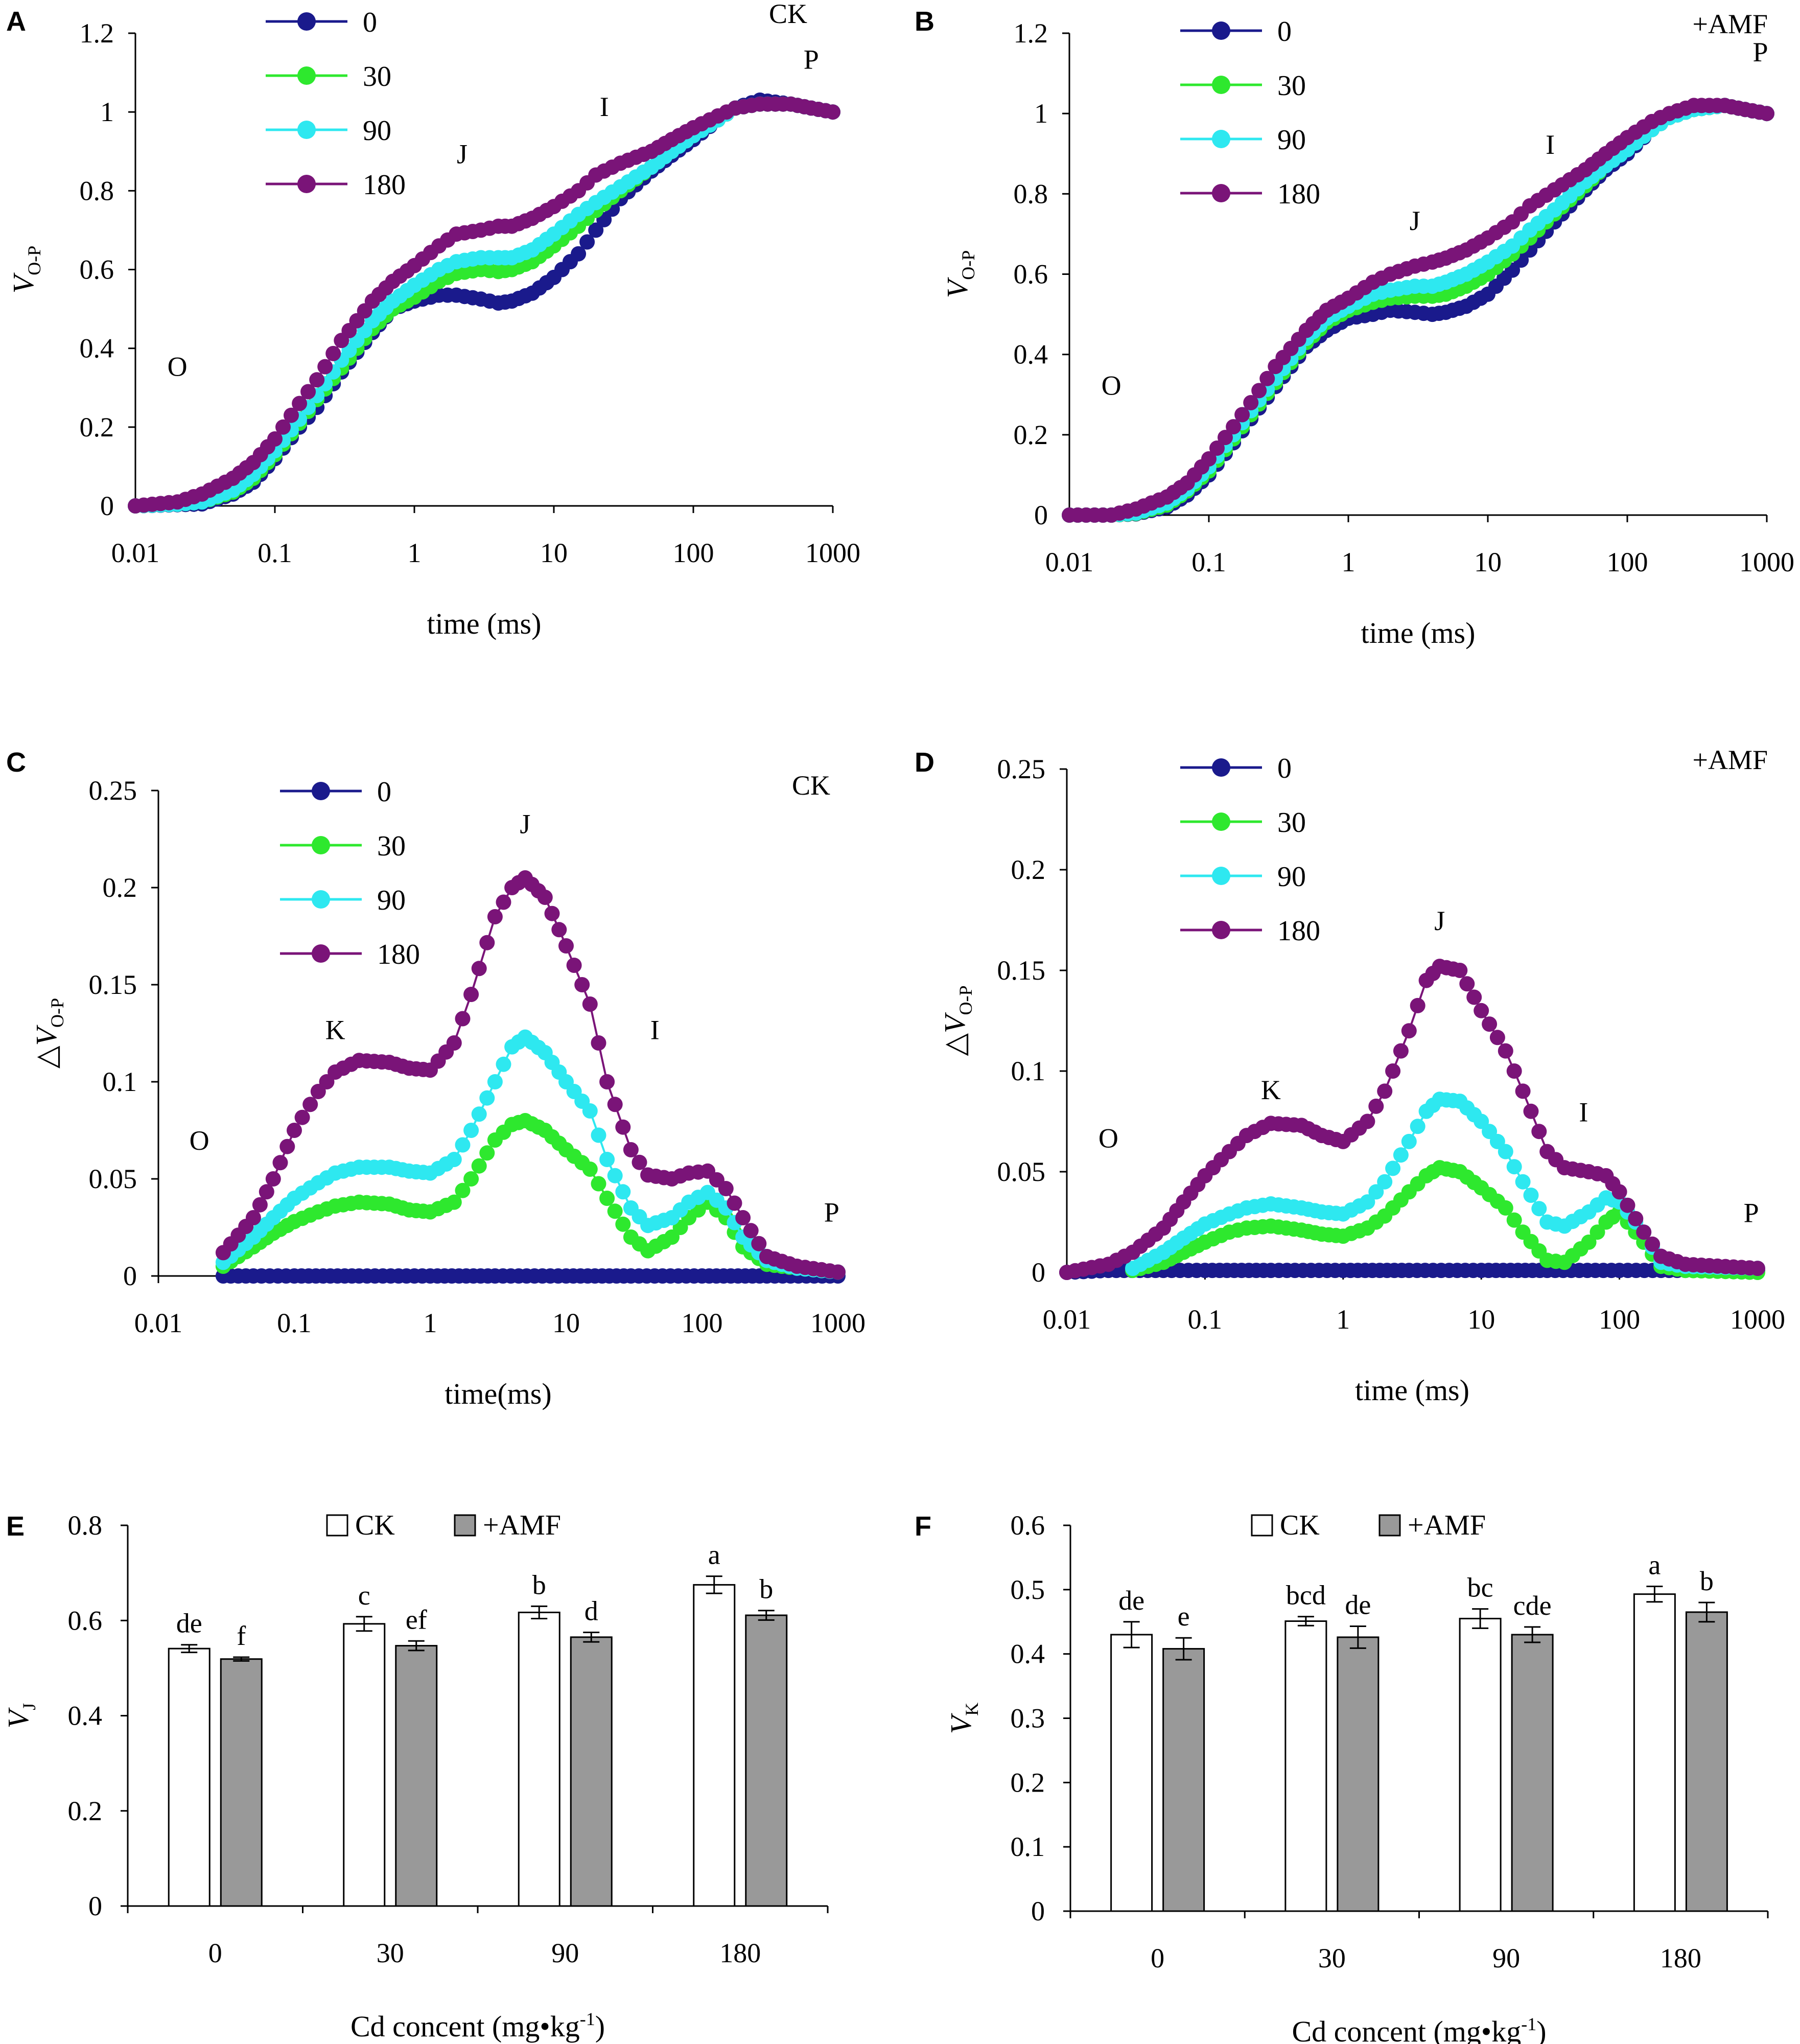  Describe the element at coordinates (465, 2026) in the screenshot. I see `x-axis-title-main: Cd concent (mg•kg` at that location.